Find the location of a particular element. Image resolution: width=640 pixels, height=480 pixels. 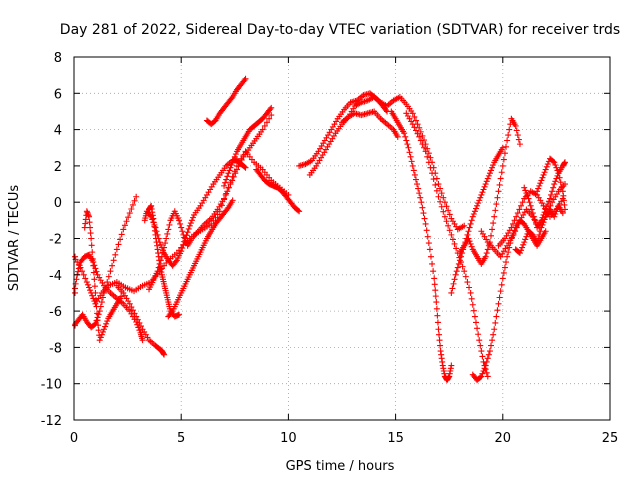

y-tick-label-8: 8 is located at coordinates (58, 58).